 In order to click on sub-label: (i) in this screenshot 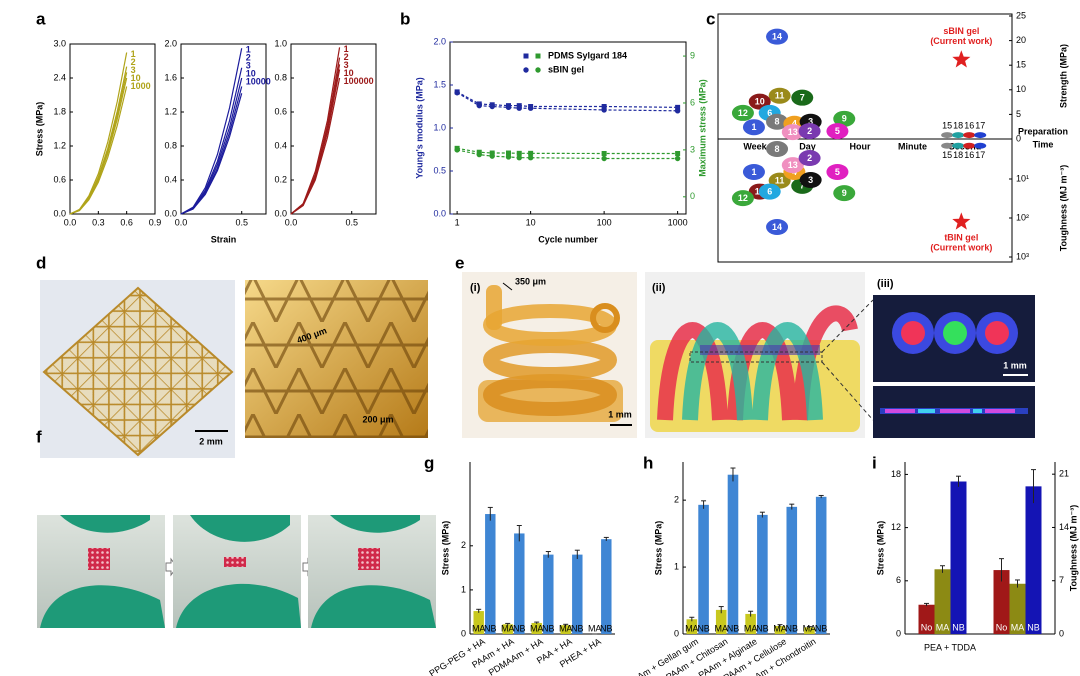, I will do `click(475, 288)`.